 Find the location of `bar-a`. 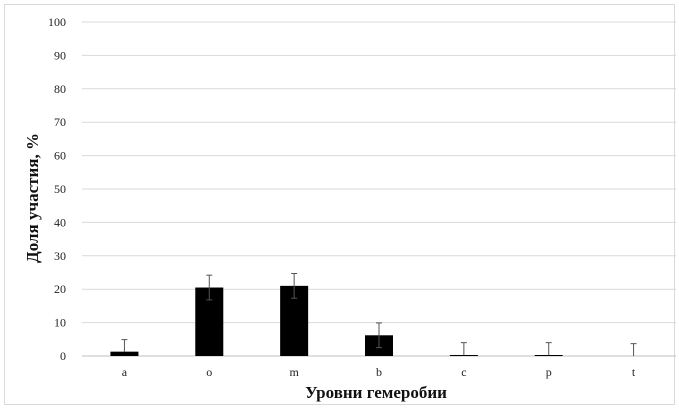

bar-a is located at coordinates (124, 353).